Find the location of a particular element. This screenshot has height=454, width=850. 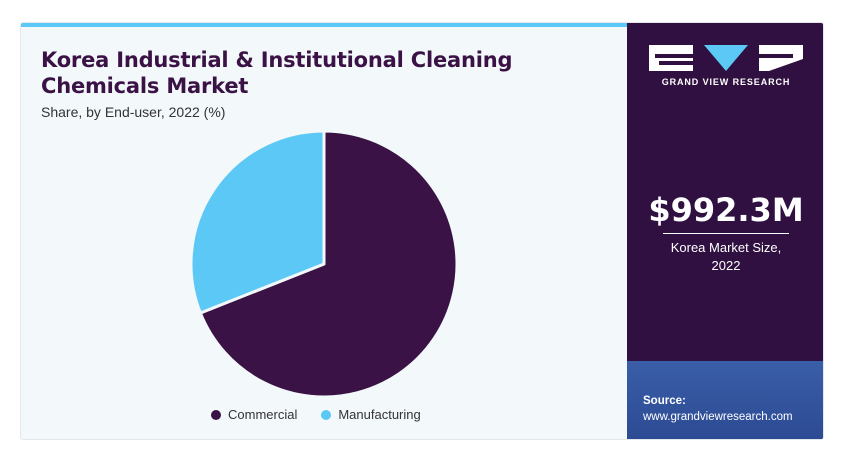

gvr-logo-icon is located at coordinates (726, 58).